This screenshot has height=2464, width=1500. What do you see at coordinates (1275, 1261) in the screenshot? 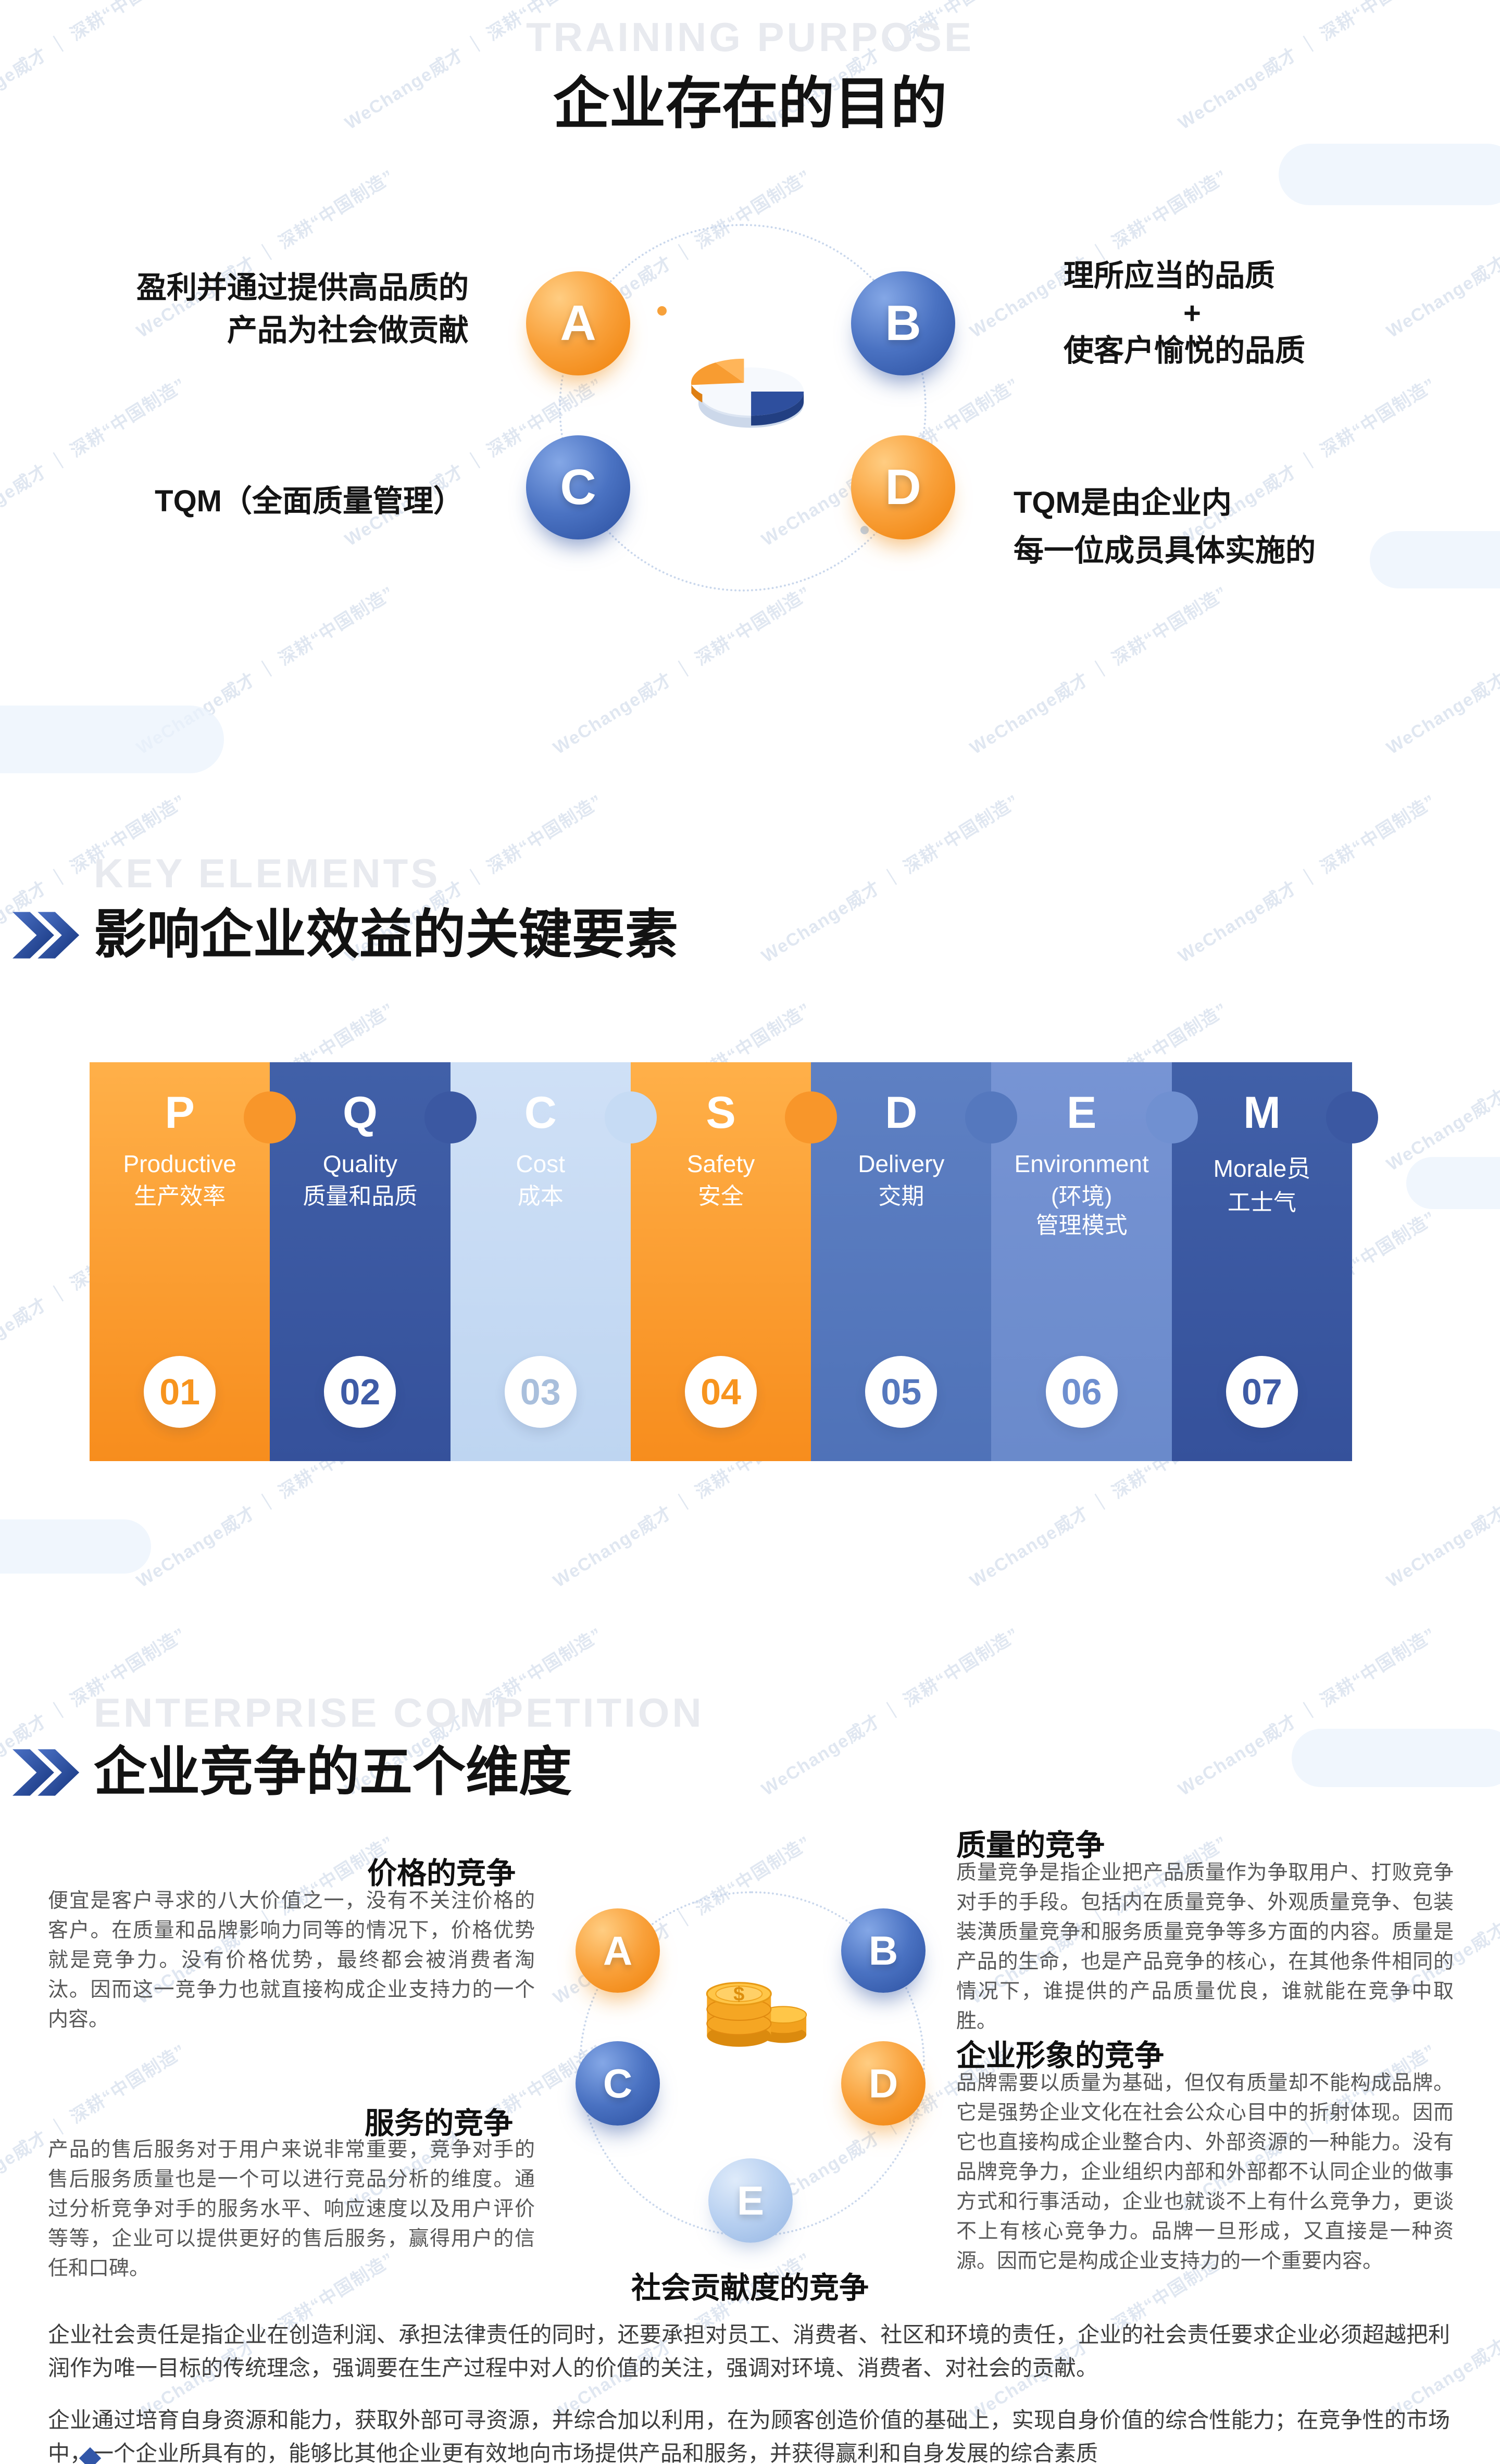
I see `puzzle-piece-morale: M Morale员 工士气 07` at bounding box center [1275, 1261].